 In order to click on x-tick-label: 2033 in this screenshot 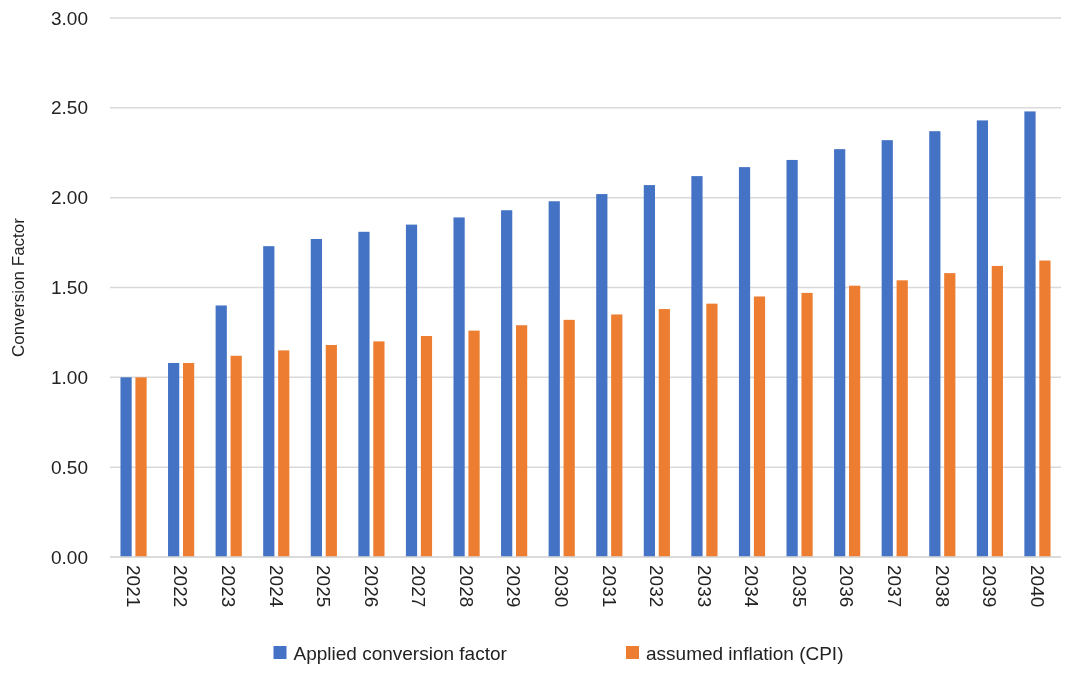, I will do `click(704, 586)`.